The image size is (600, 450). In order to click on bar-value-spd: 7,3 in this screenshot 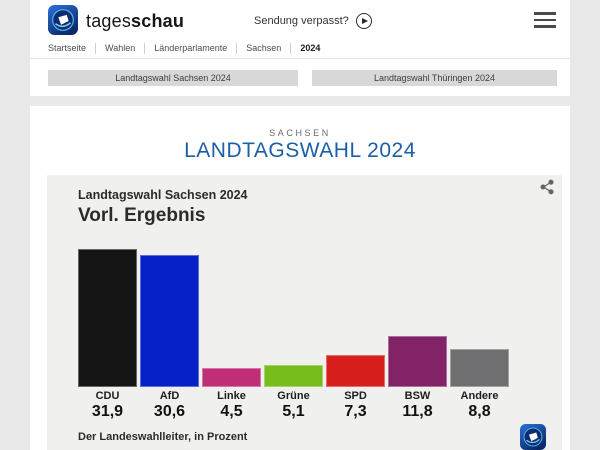, I will do `click(355, 411)`.